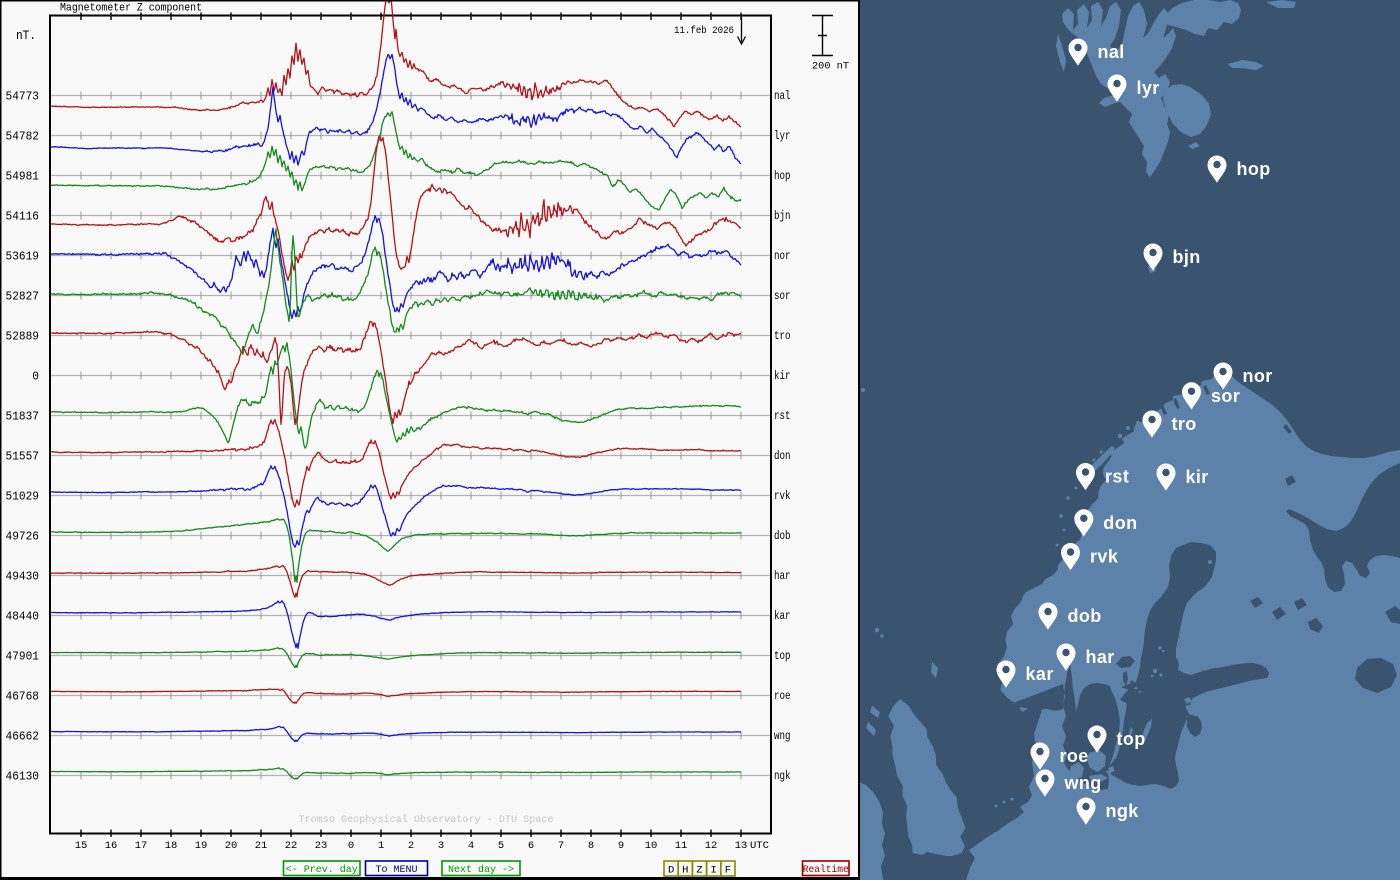 The height and width of the screenshot is (880, 1400). I want to click on svg-text: I, so click(714, 871).